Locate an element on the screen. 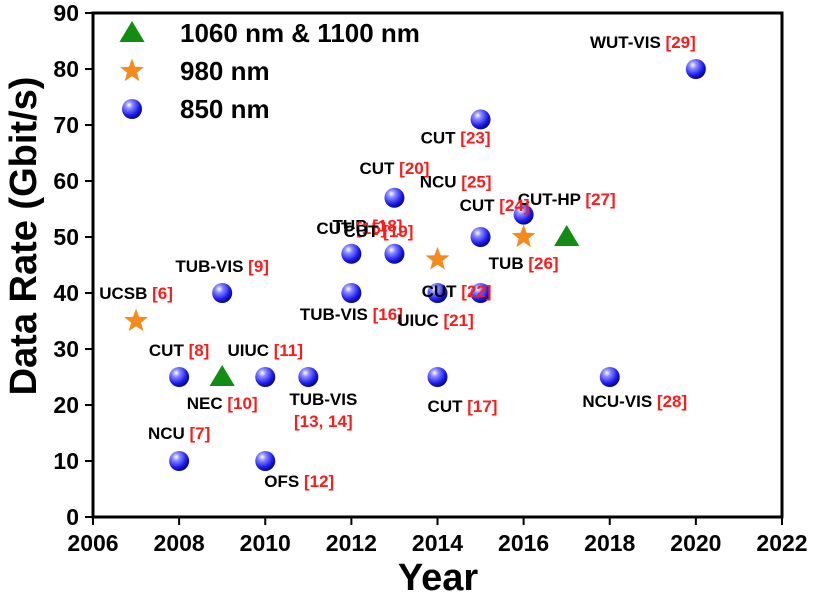 Image resolution: width=820 pixels, height=596 pixels. point-label: CUT [24] is located at coordinates (495, 205).